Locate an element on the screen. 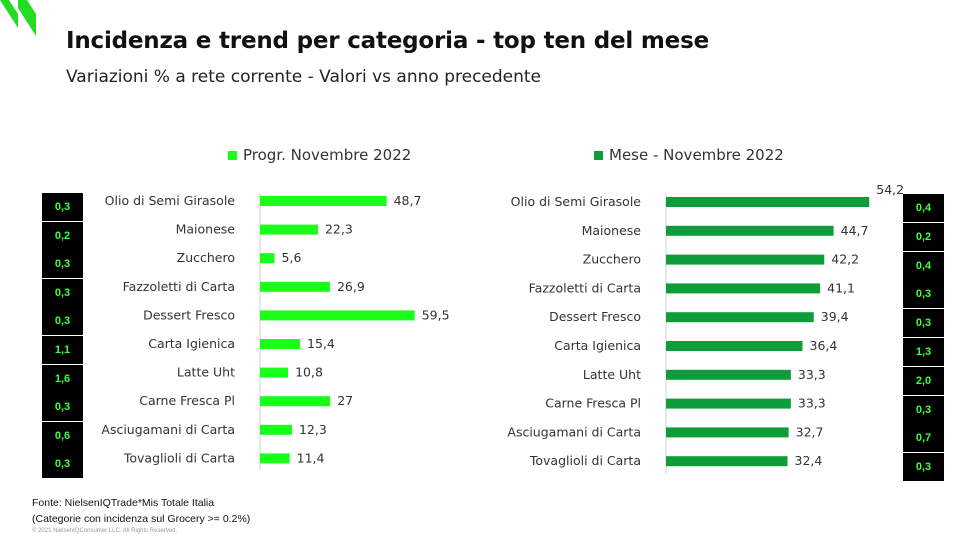 The width and height of the screenshot is (960, 540). incidence-box: 0,6 is located at coordinates (62, 435).